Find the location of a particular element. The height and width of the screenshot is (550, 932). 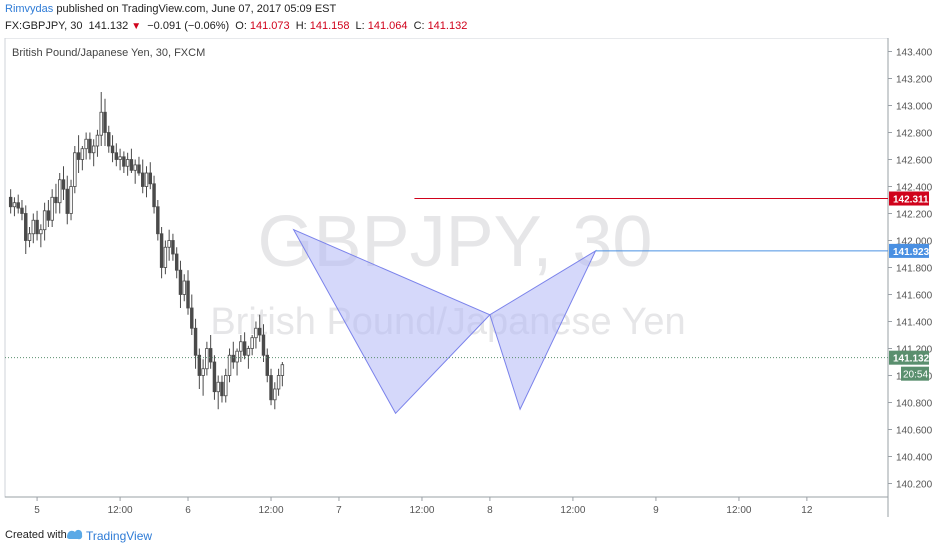

change-value: −0.091 (−0.06%) is located at coordinates (188, 26).